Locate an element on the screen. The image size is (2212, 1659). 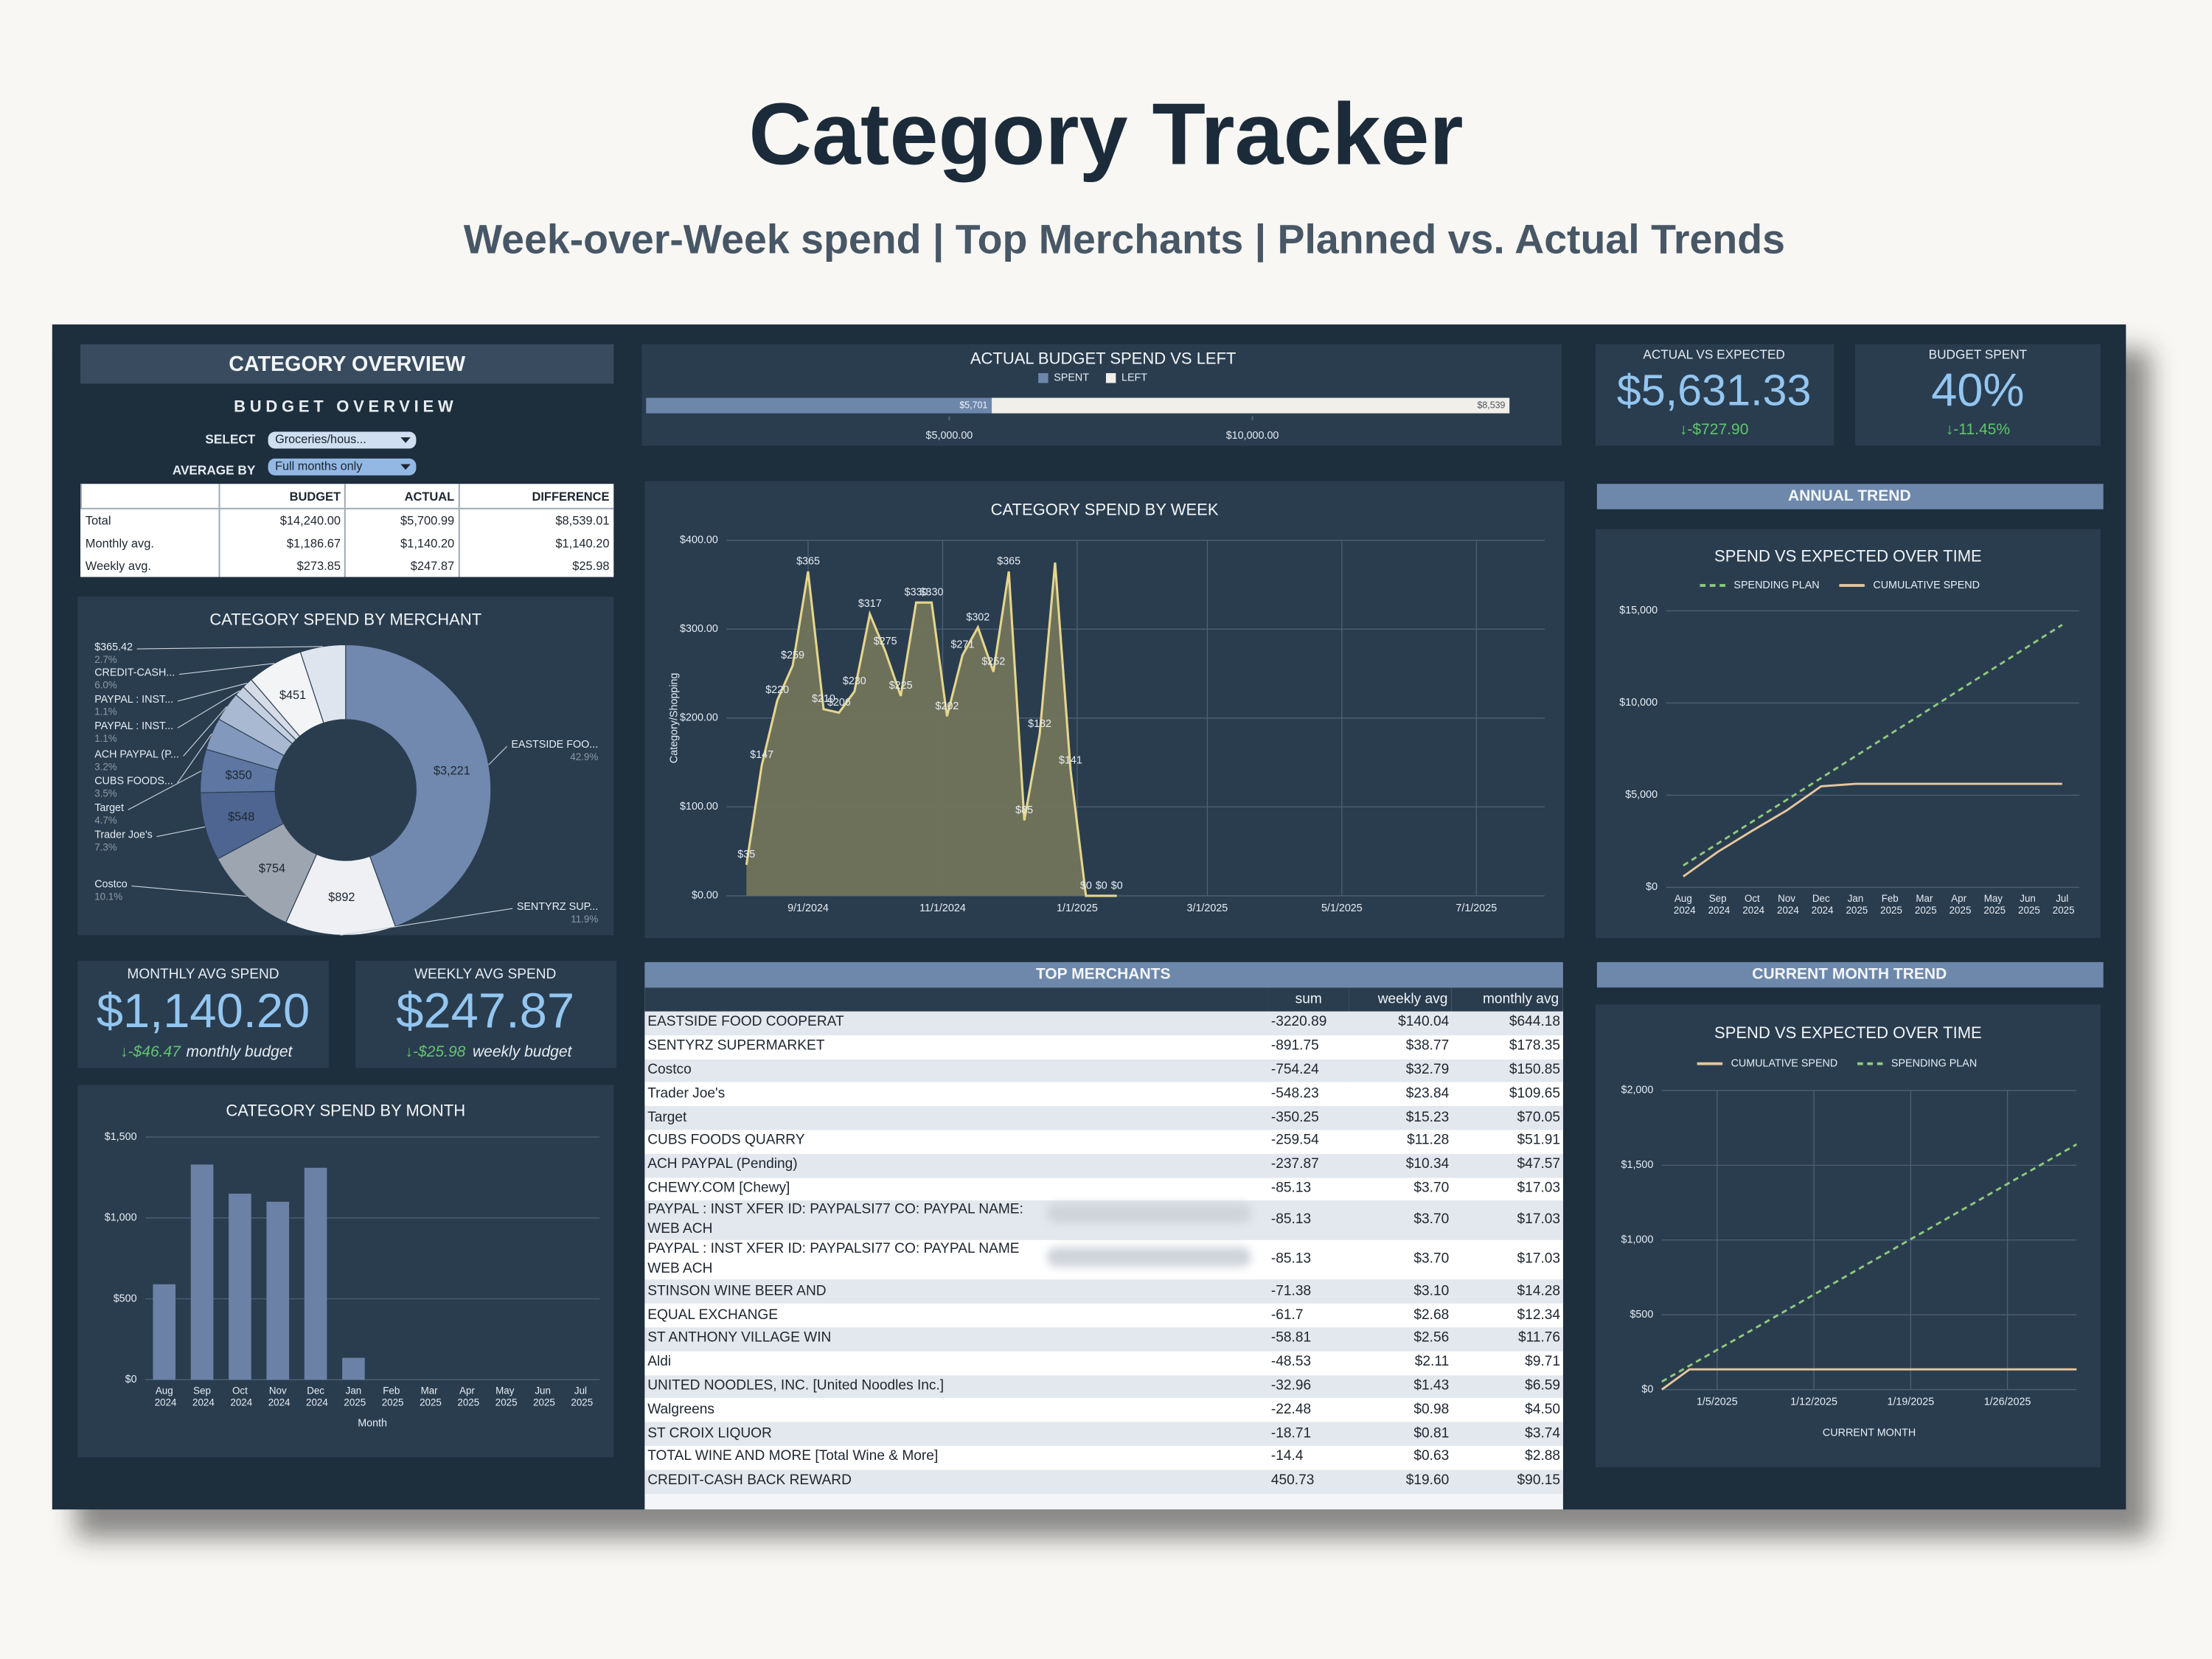
select-dropdown is located at coordinates (342, 440).